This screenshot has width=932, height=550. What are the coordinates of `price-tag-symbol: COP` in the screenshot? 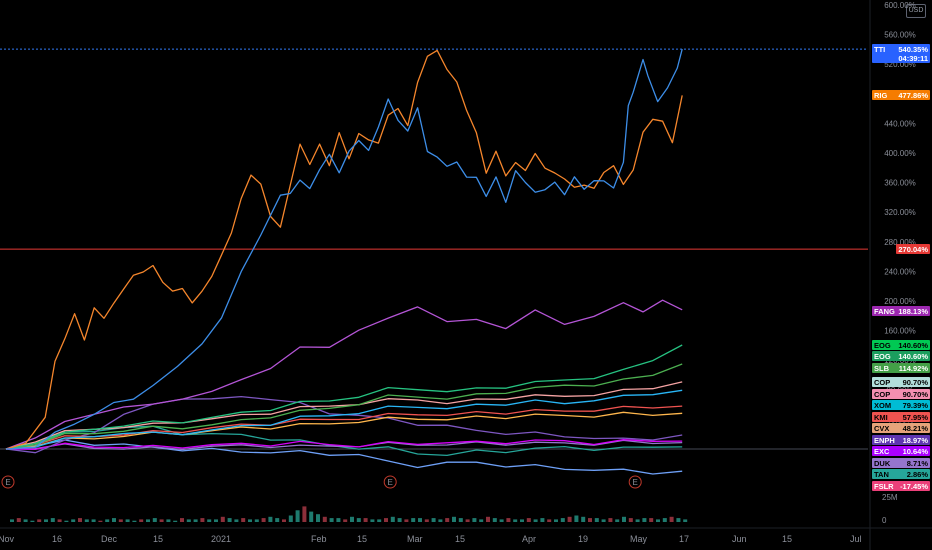 It's located at (882, 394).